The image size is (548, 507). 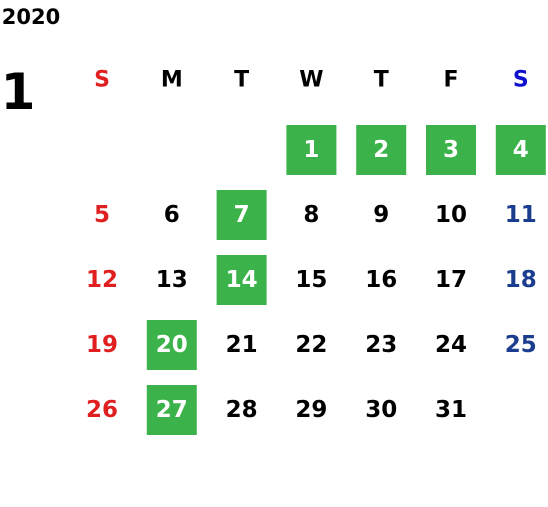 What do you see at coordinates (172, 80) in the screenshot?
I see `weekday-label: M` at bounding box center [172, 80].